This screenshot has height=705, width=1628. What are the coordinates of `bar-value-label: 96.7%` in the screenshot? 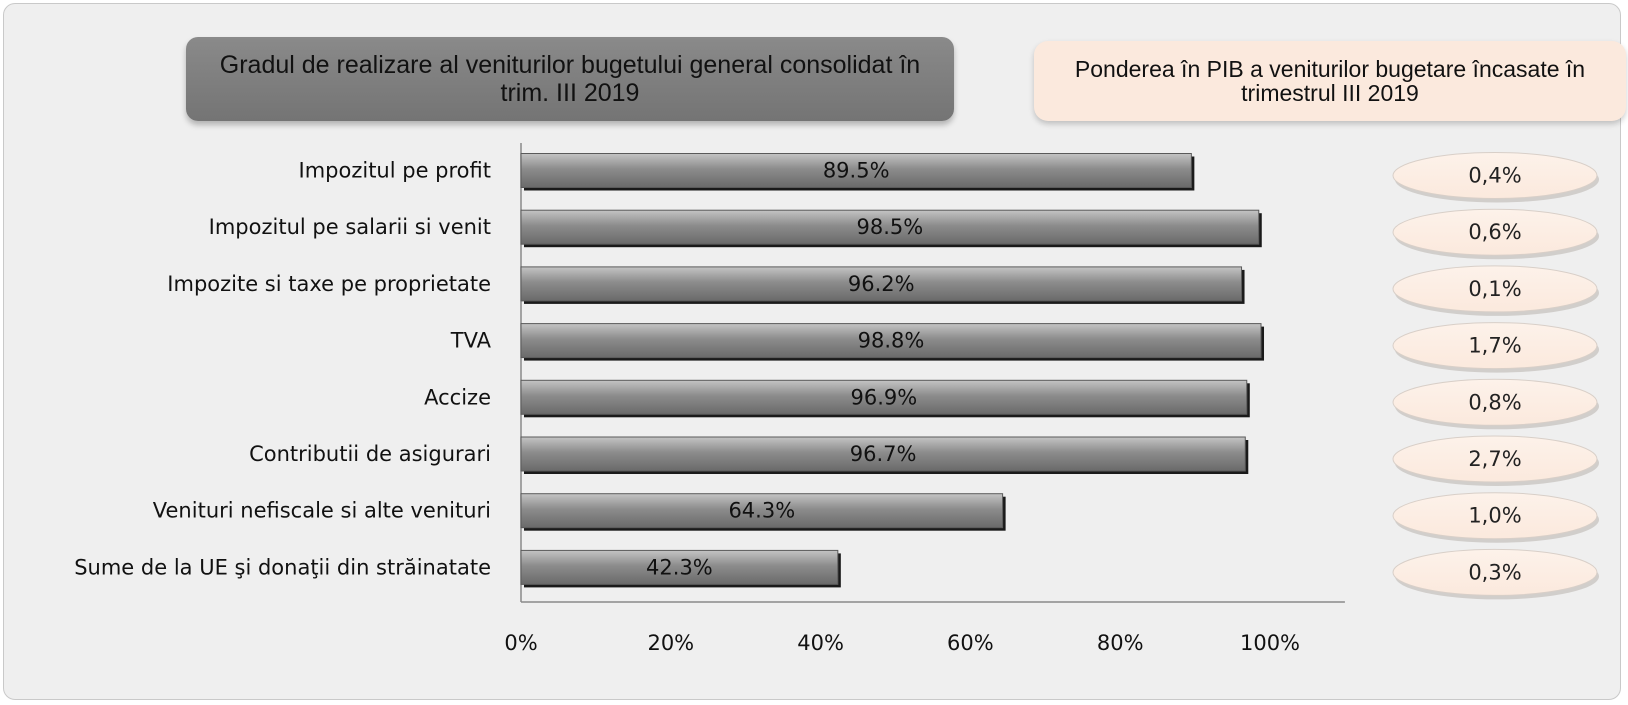 It's located at (883, 454).